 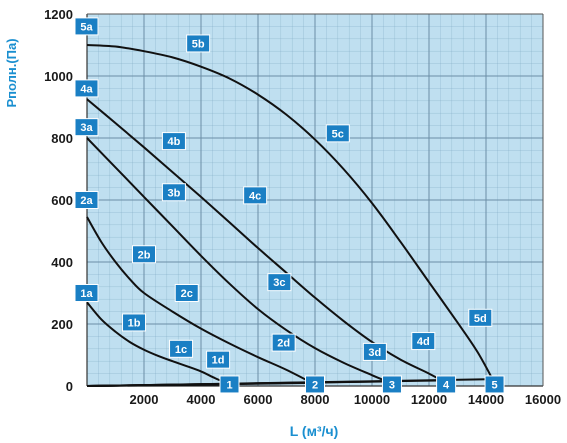 What do you see at coordinates (372, 399) in the screenshot?
I see `x-tick-label: 10000` at bounding box center [372, 399].